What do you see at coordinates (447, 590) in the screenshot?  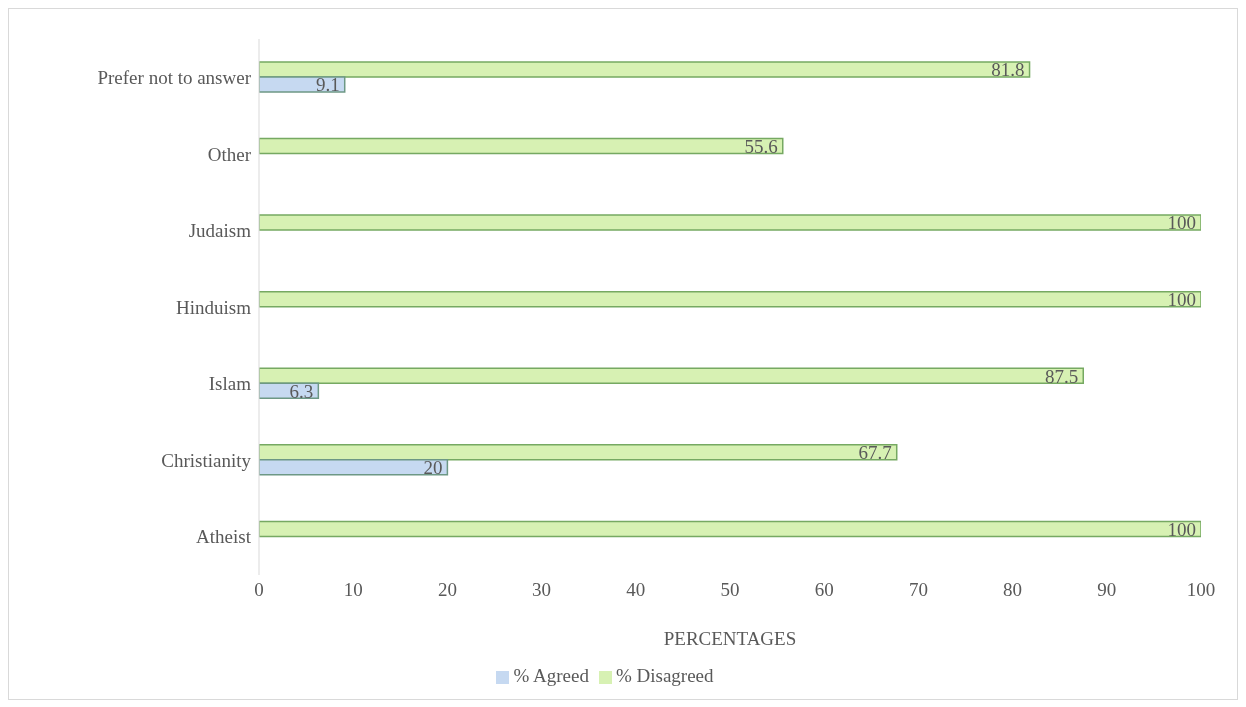 I see `x-tick-label: 20` at bounding box center [447, 590].